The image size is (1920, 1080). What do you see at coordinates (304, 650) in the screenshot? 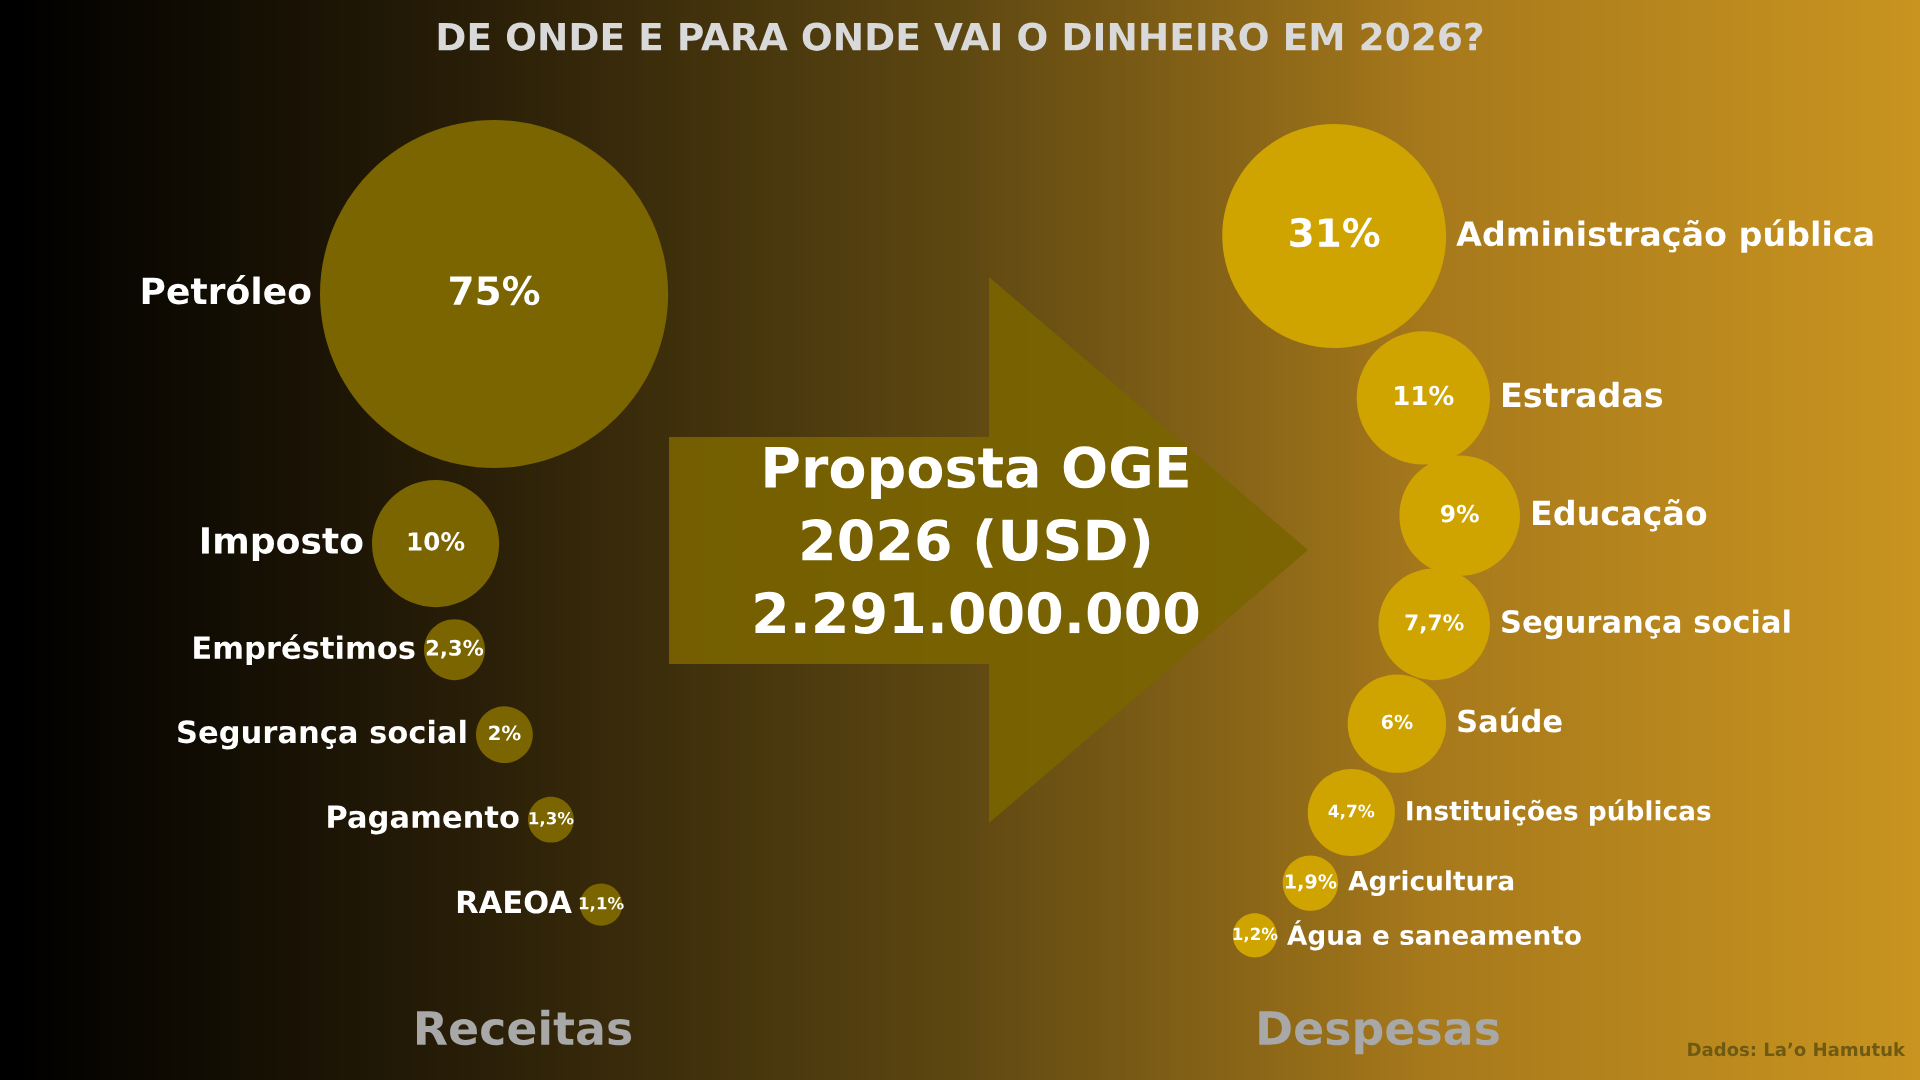
I see `category-label: Empréstimos` at bounding box center [304, 650].